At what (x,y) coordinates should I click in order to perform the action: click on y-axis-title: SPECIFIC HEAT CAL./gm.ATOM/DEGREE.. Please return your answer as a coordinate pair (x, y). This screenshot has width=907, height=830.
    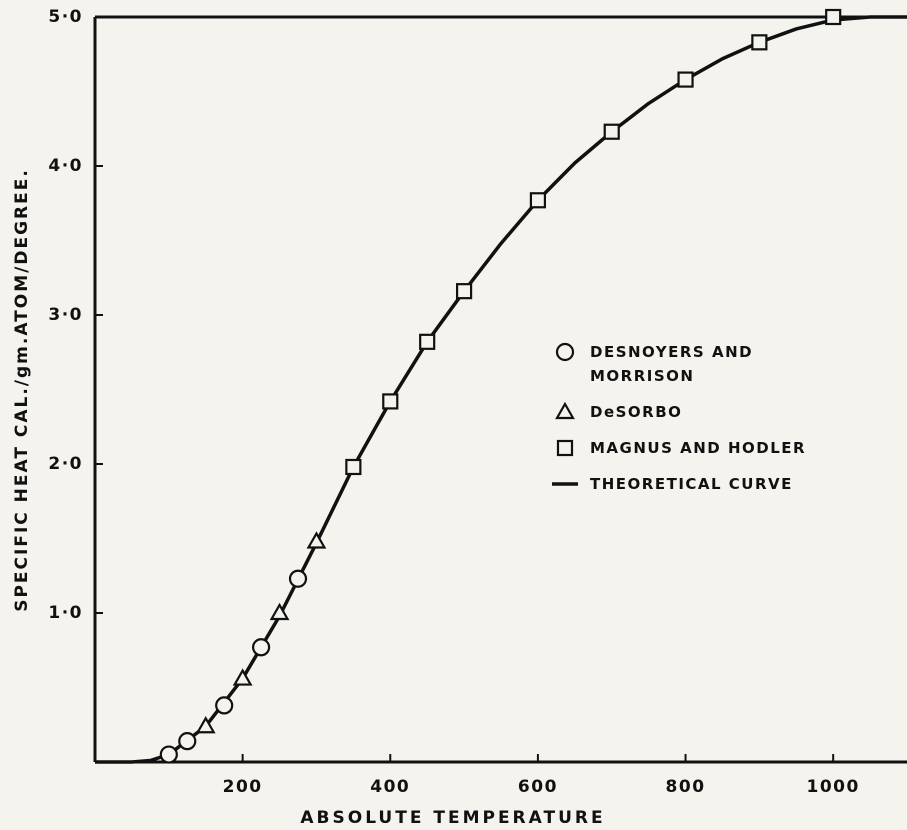
    Looking at the image, I should click on (22, 390).